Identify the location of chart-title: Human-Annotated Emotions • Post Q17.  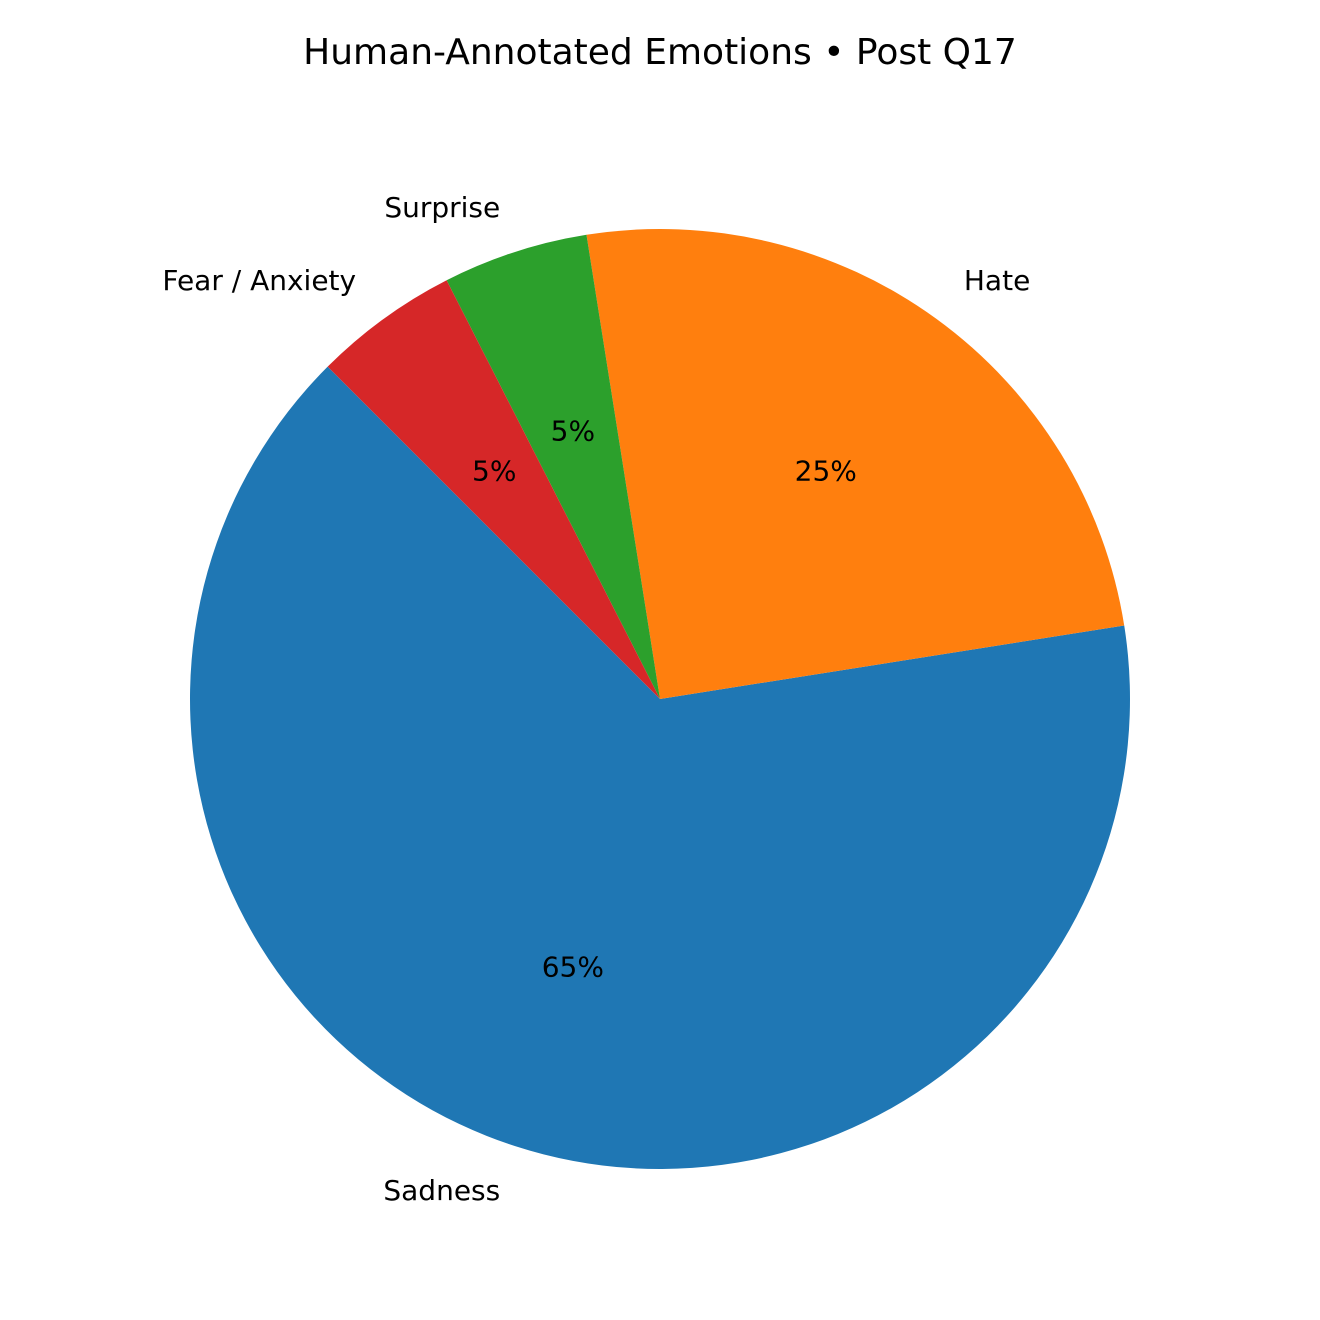
(660, 52).